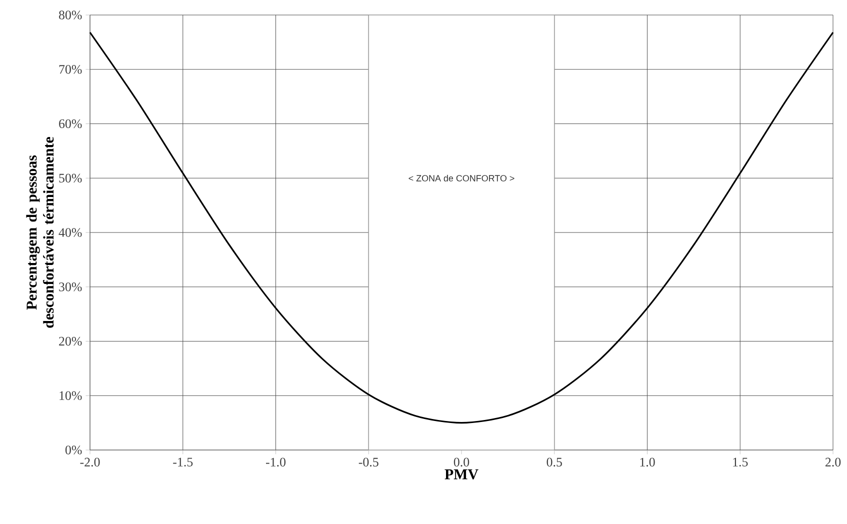  I want to click on y-axis-title: Percentagem de pessoas desconfortáveis térmicamente, so click(40, 232).